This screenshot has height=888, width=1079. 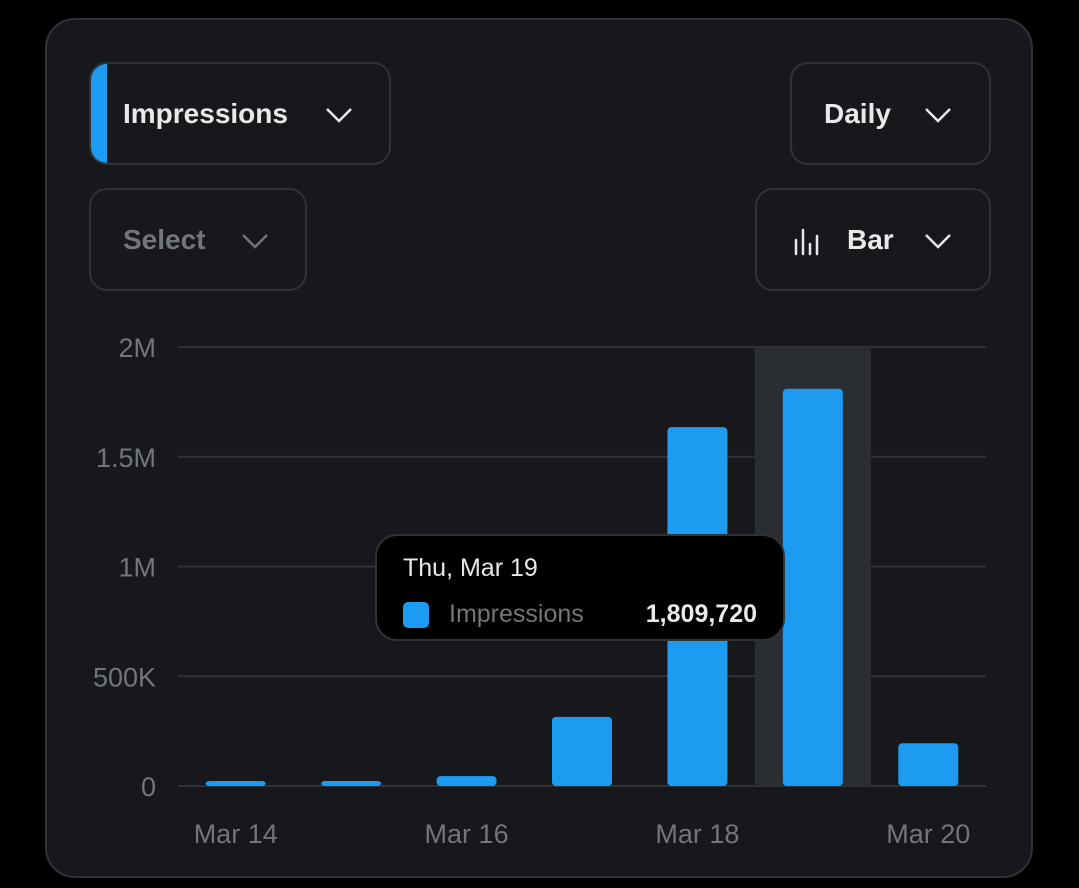 What do you see at coordinates (582, 834) in the screenshot?
I see `x-axis-labels: Mar 14 Mar 16 Mar 18 Mar 20` at bounding box center [582, 834].